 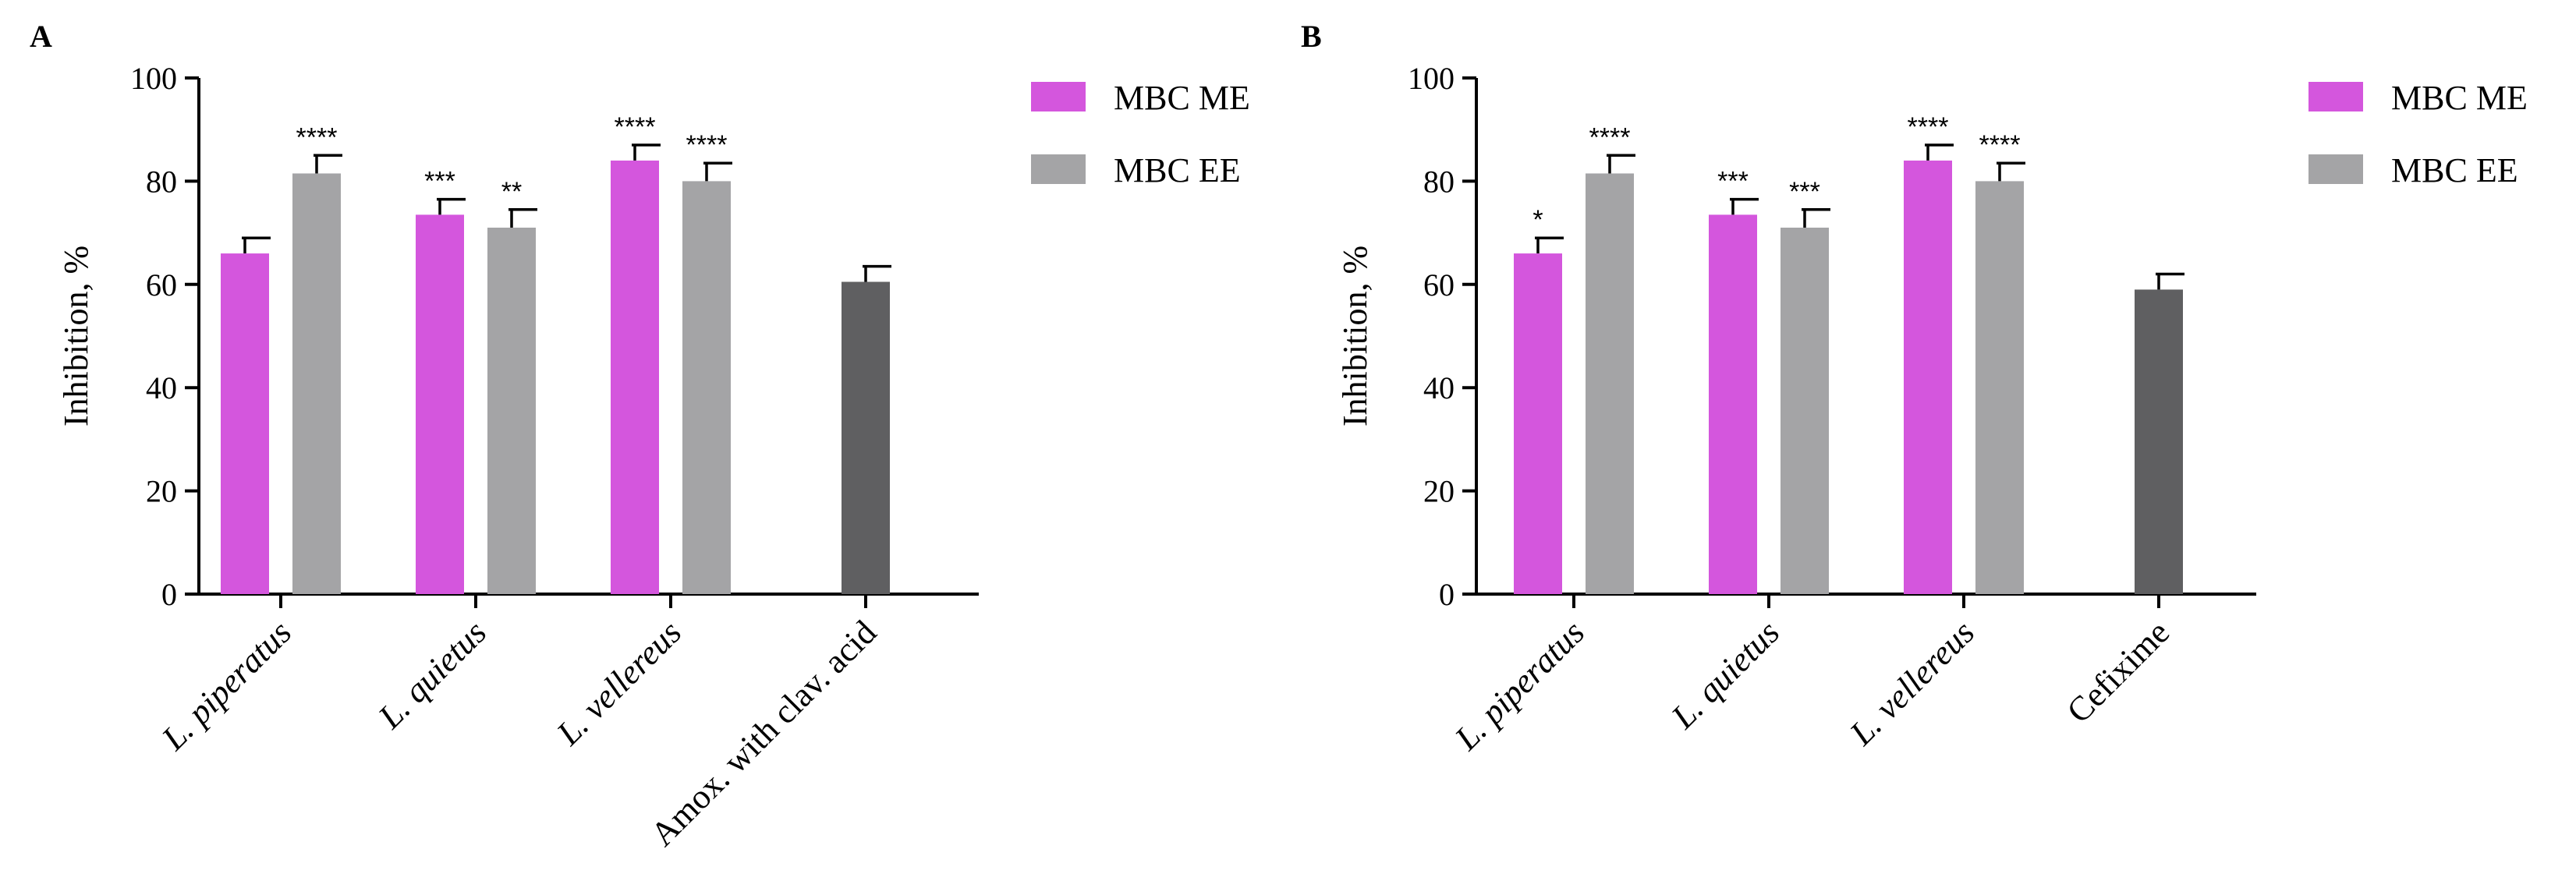 I want to click on significance-label: **, so click(x=512, y=192).